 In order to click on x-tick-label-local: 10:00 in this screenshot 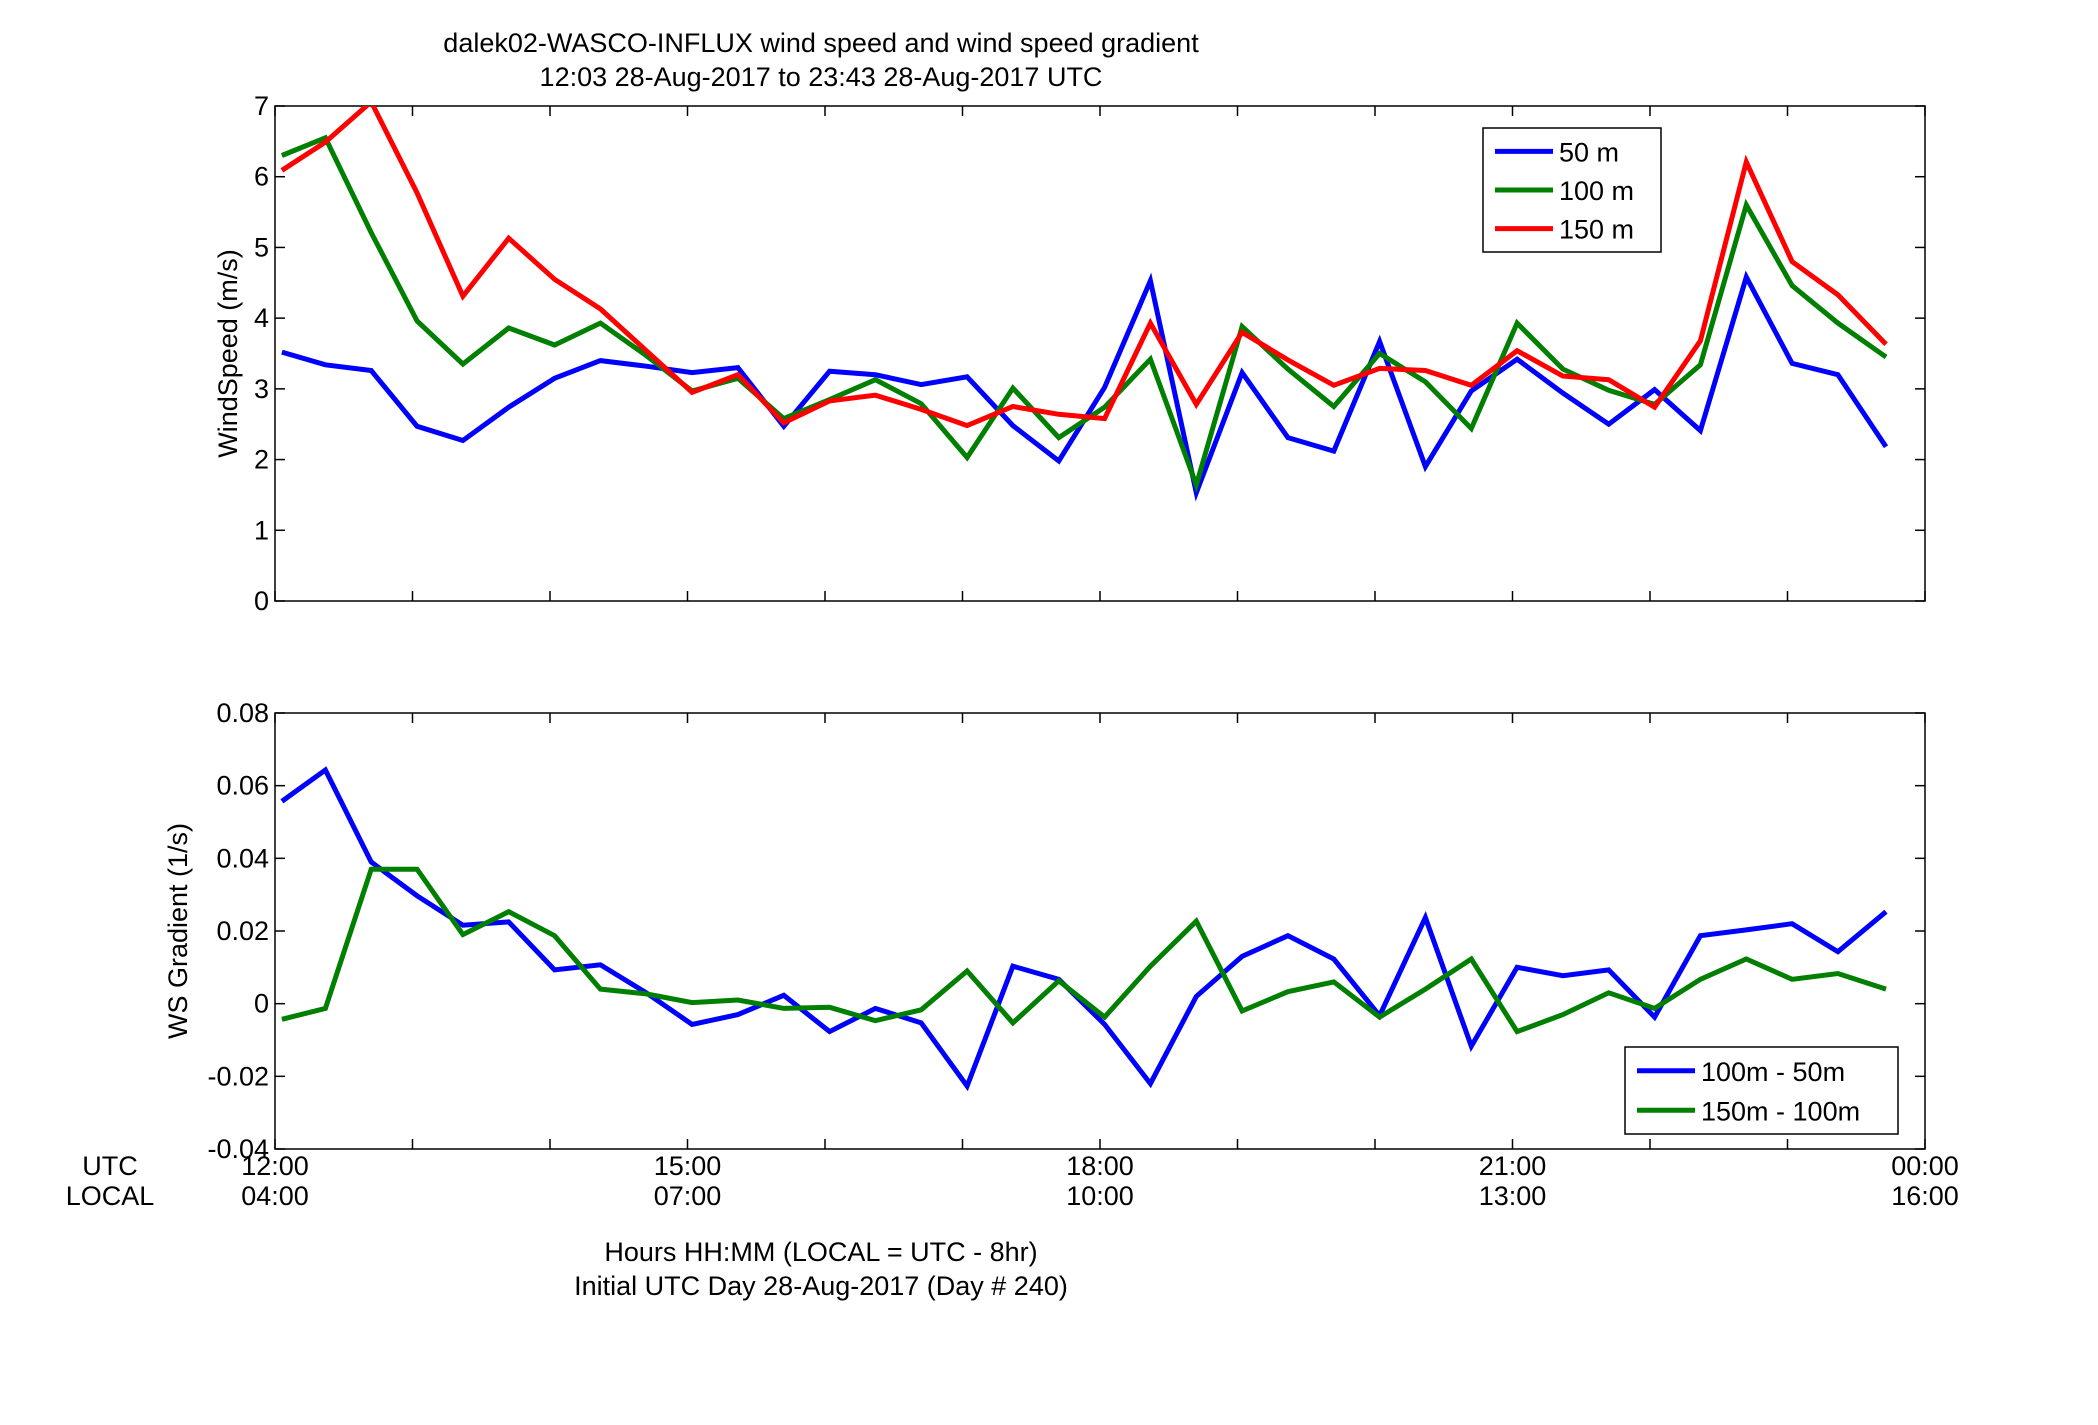, I will do `click(1100, 1196)`.